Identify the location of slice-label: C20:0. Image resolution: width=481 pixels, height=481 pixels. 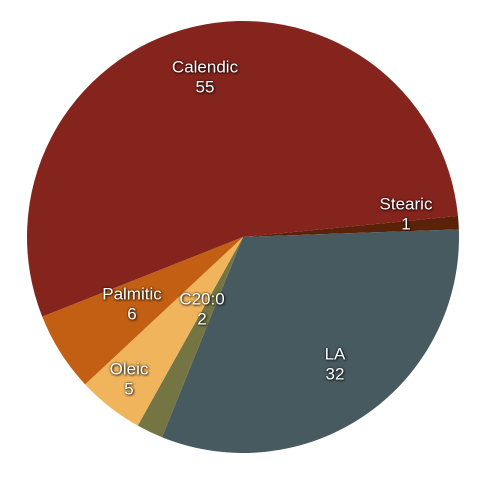
(201, 298).